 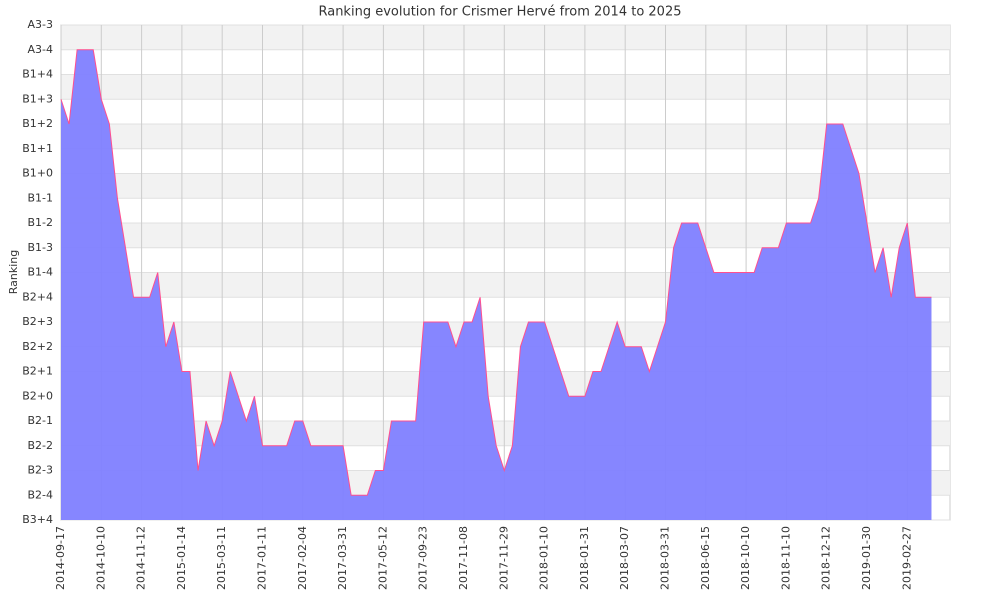 I want to click on x-tick-label: 2014-10-10, so click(x=100, y=558).